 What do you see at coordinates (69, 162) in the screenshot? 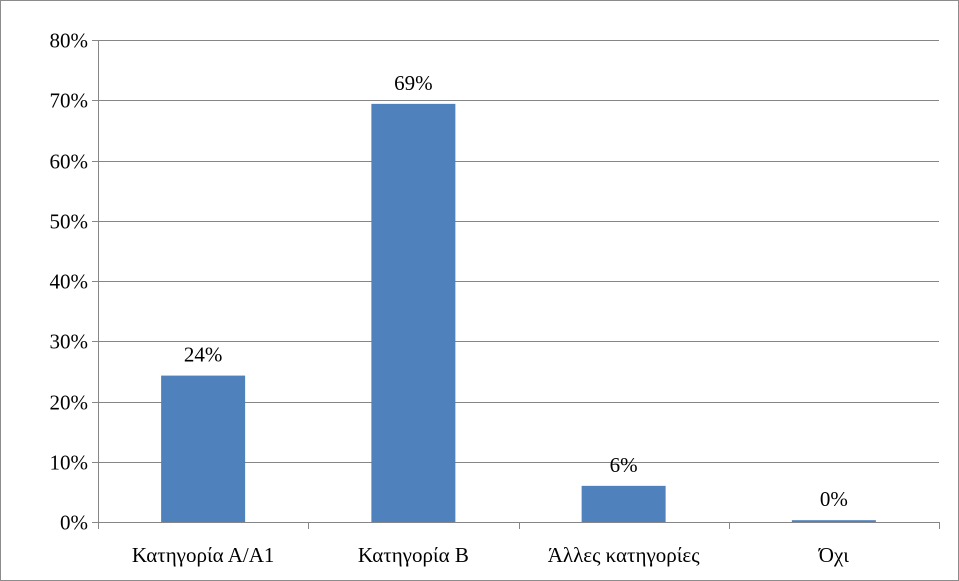
I see `y-tick-label: 60%` at bounding box center [69, 162].